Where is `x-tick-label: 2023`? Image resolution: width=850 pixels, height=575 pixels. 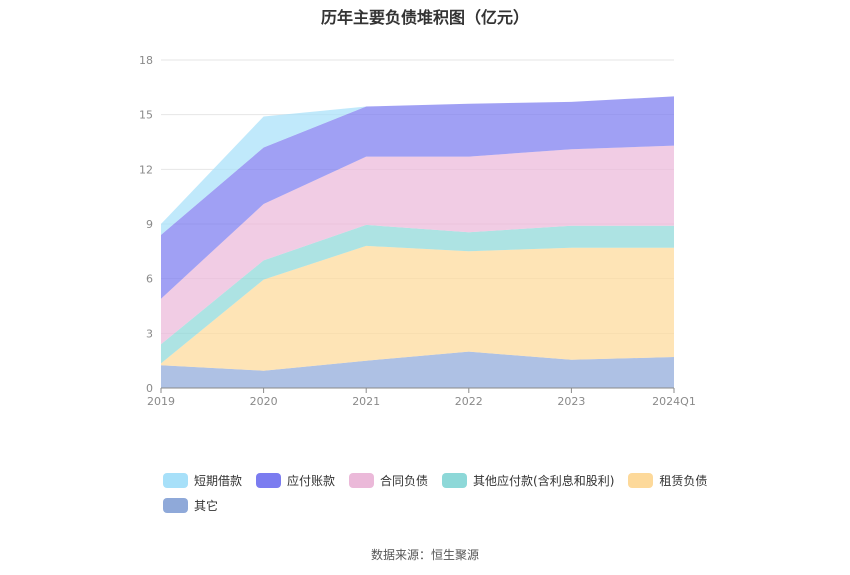 x-tick-label: 2023 is located at coordinates (571, 401).